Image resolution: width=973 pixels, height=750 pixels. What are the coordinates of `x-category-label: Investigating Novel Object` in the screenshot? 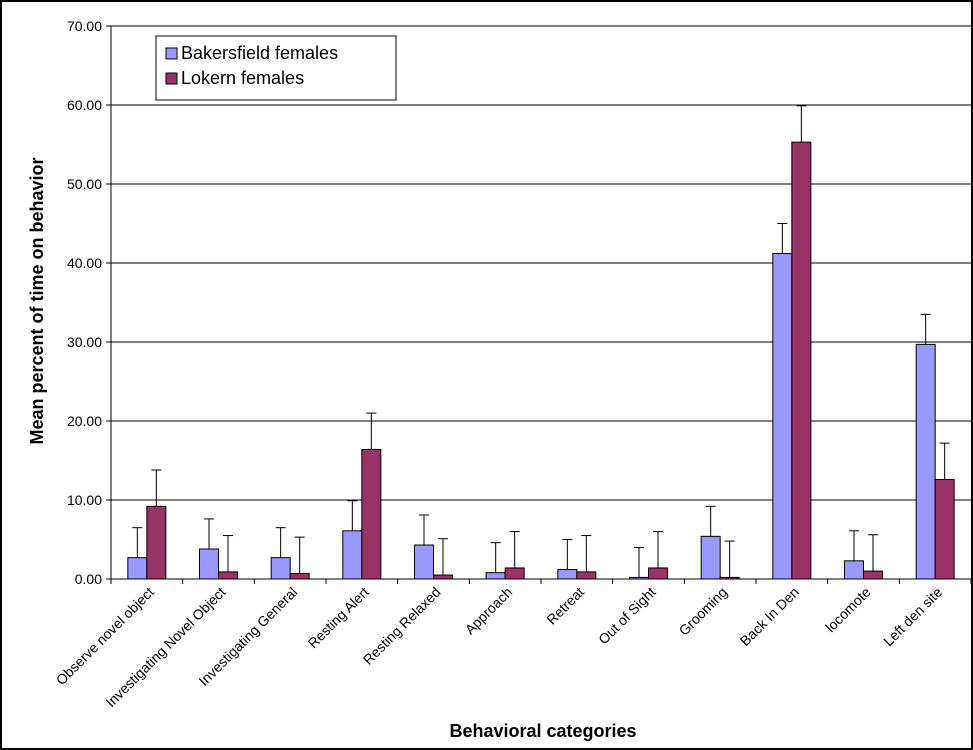 It's located at (165, 647).